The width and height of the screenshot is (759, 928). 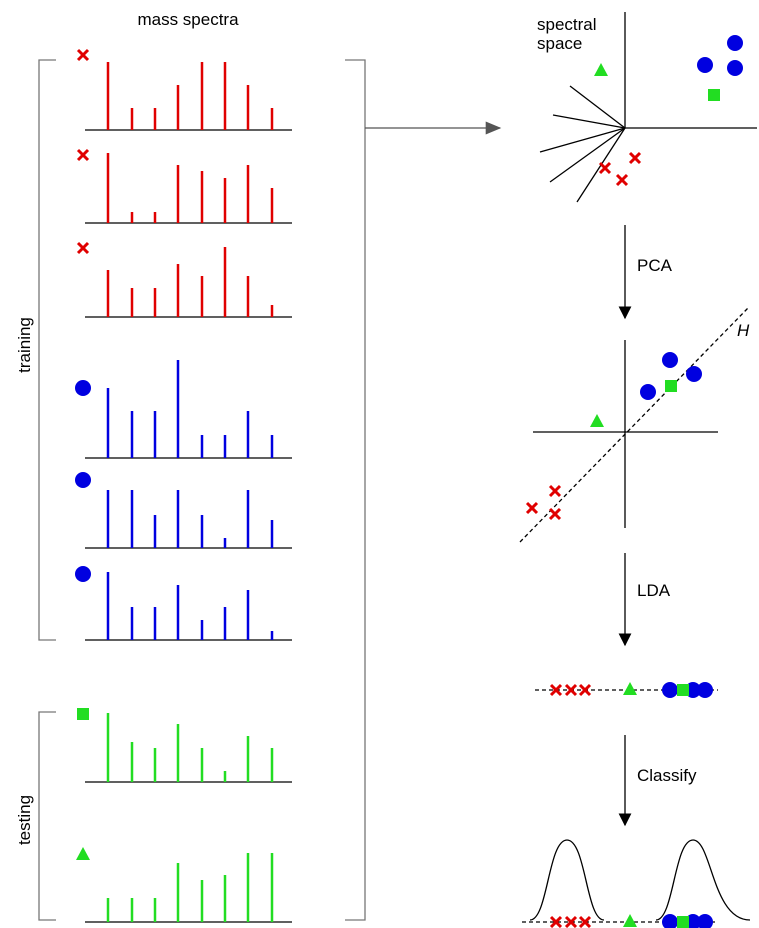 What do you see at coordinates (559, 43) in the screenshot?
I see `label: space` at bounding box center [559, 43].